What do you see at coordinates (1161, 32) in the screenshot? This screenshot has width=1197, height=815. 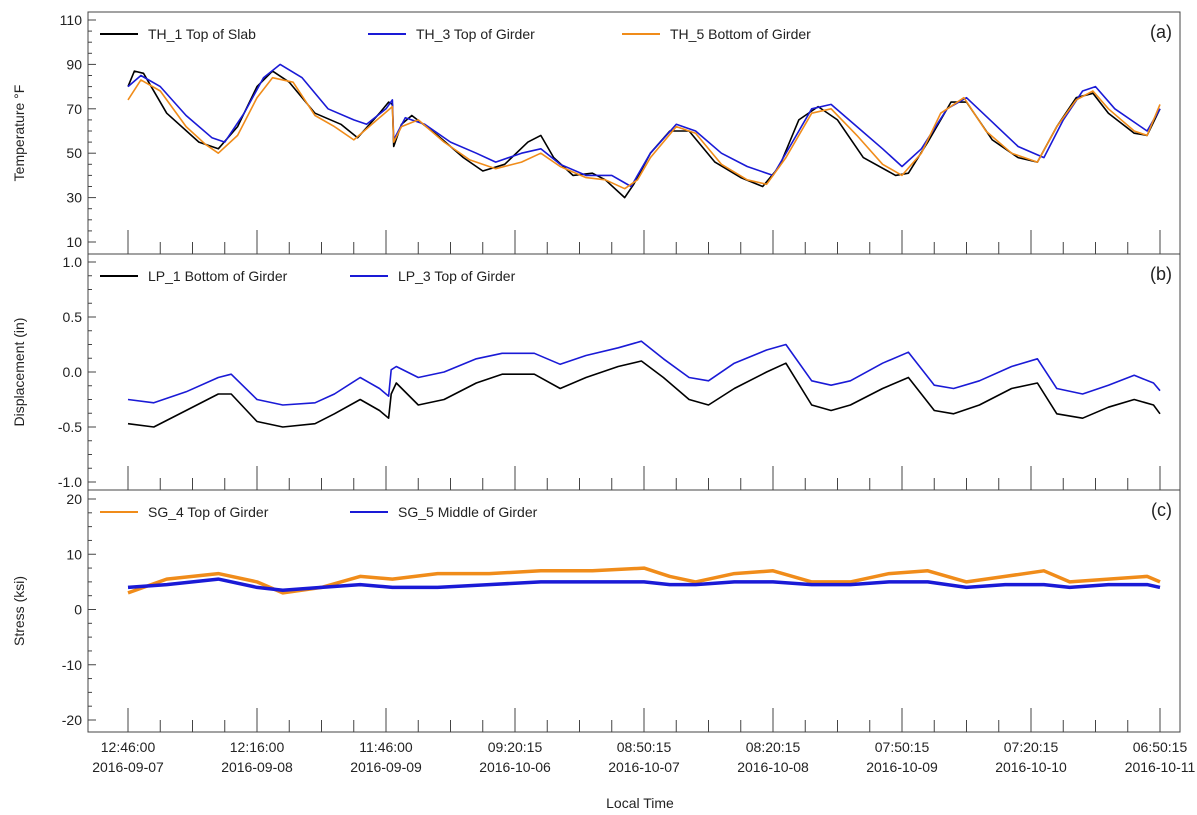 I see `panel-tag: (a)` at bounding box center [1161, 32].